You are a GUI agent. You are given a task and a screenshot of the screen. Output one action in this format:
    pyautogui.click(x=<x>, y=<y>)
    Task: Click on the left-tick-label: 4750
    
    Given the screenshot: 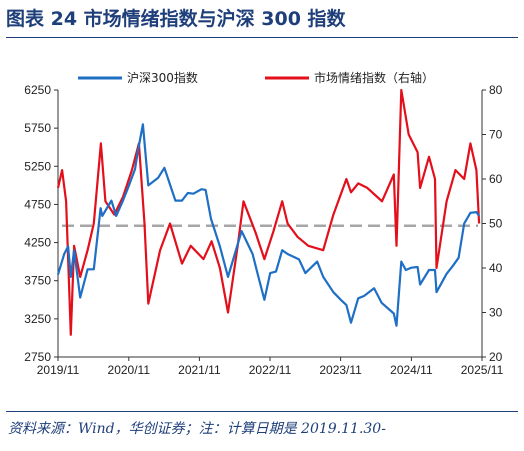 What is the action you would take?
    pyautogui.click(x=37, y=204)
    